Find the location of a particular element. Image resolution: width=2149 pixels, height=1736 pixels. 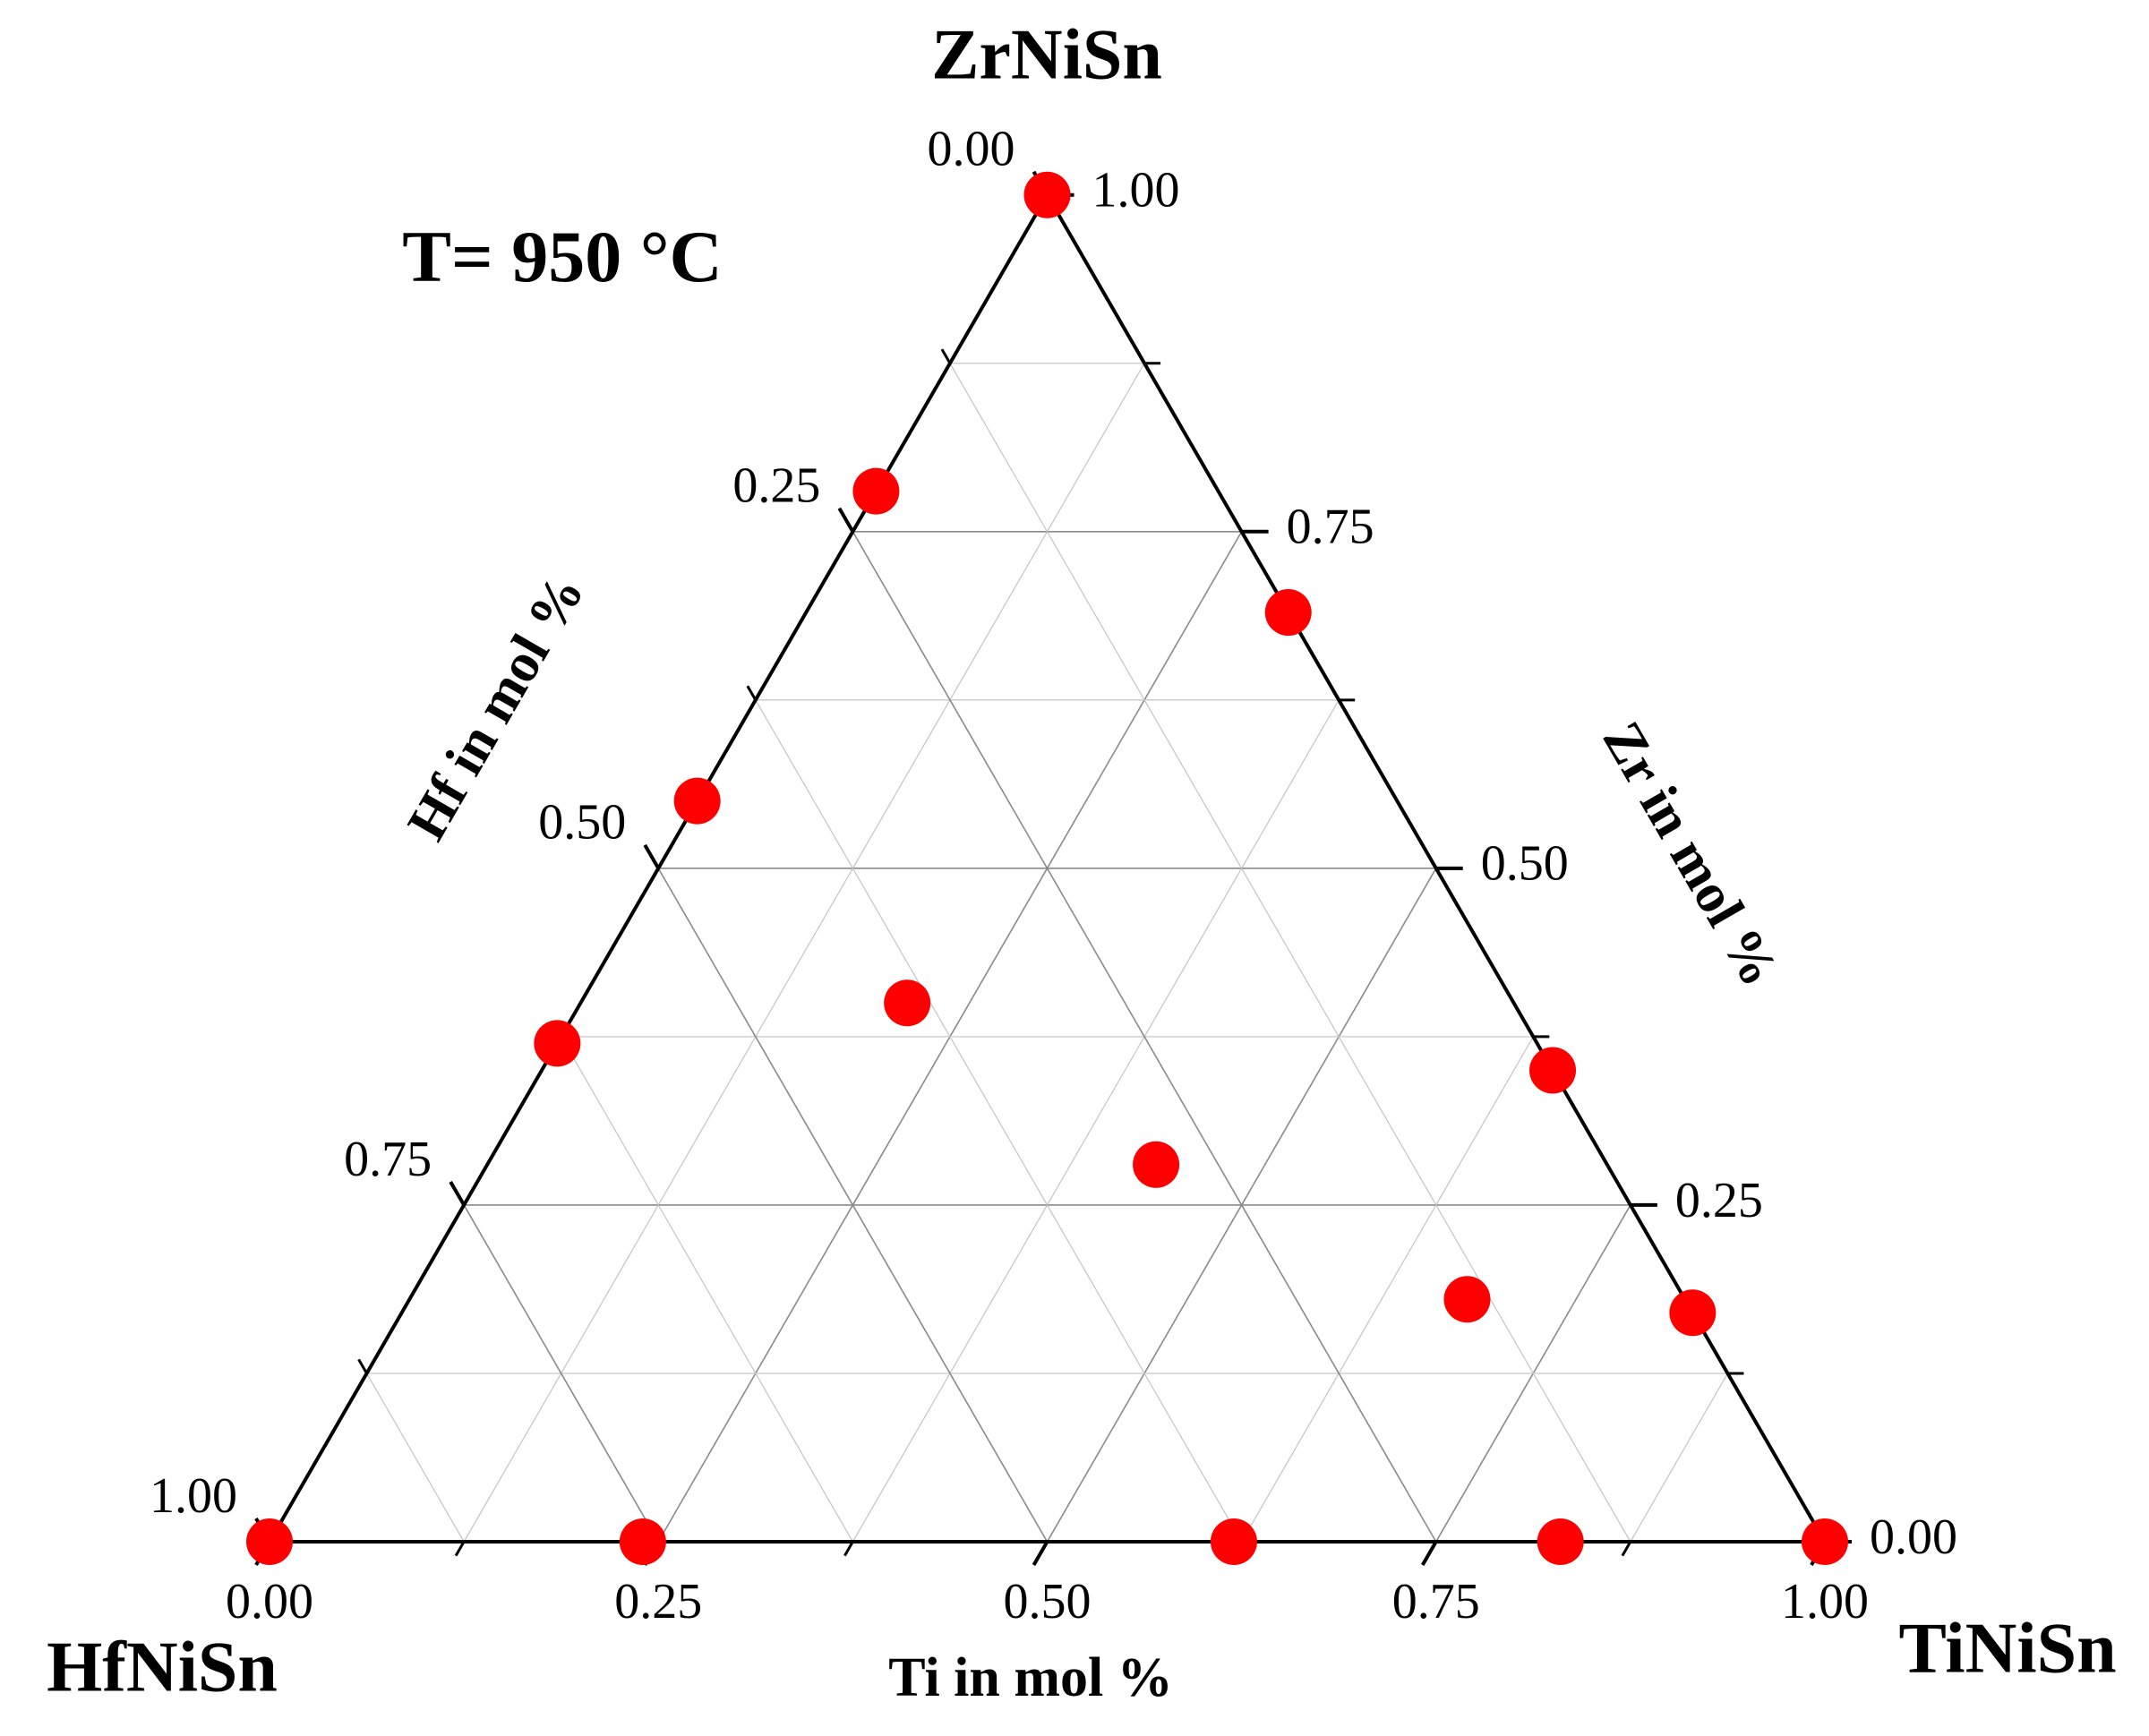

chart-title: T= 950 °C is located at coordinates (562, 256).